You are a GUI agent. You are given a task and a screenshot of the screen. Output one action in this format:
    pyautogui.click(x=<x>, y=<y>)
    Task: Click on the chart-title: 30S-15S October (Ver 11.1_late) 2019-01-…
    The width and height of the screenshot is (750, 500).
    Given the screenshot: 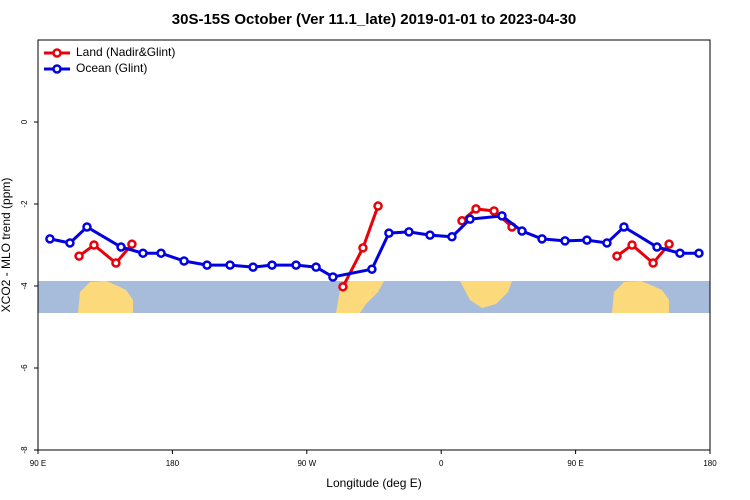 What is the action you would take?
    pyautogui.click(x=374, y=19)
    